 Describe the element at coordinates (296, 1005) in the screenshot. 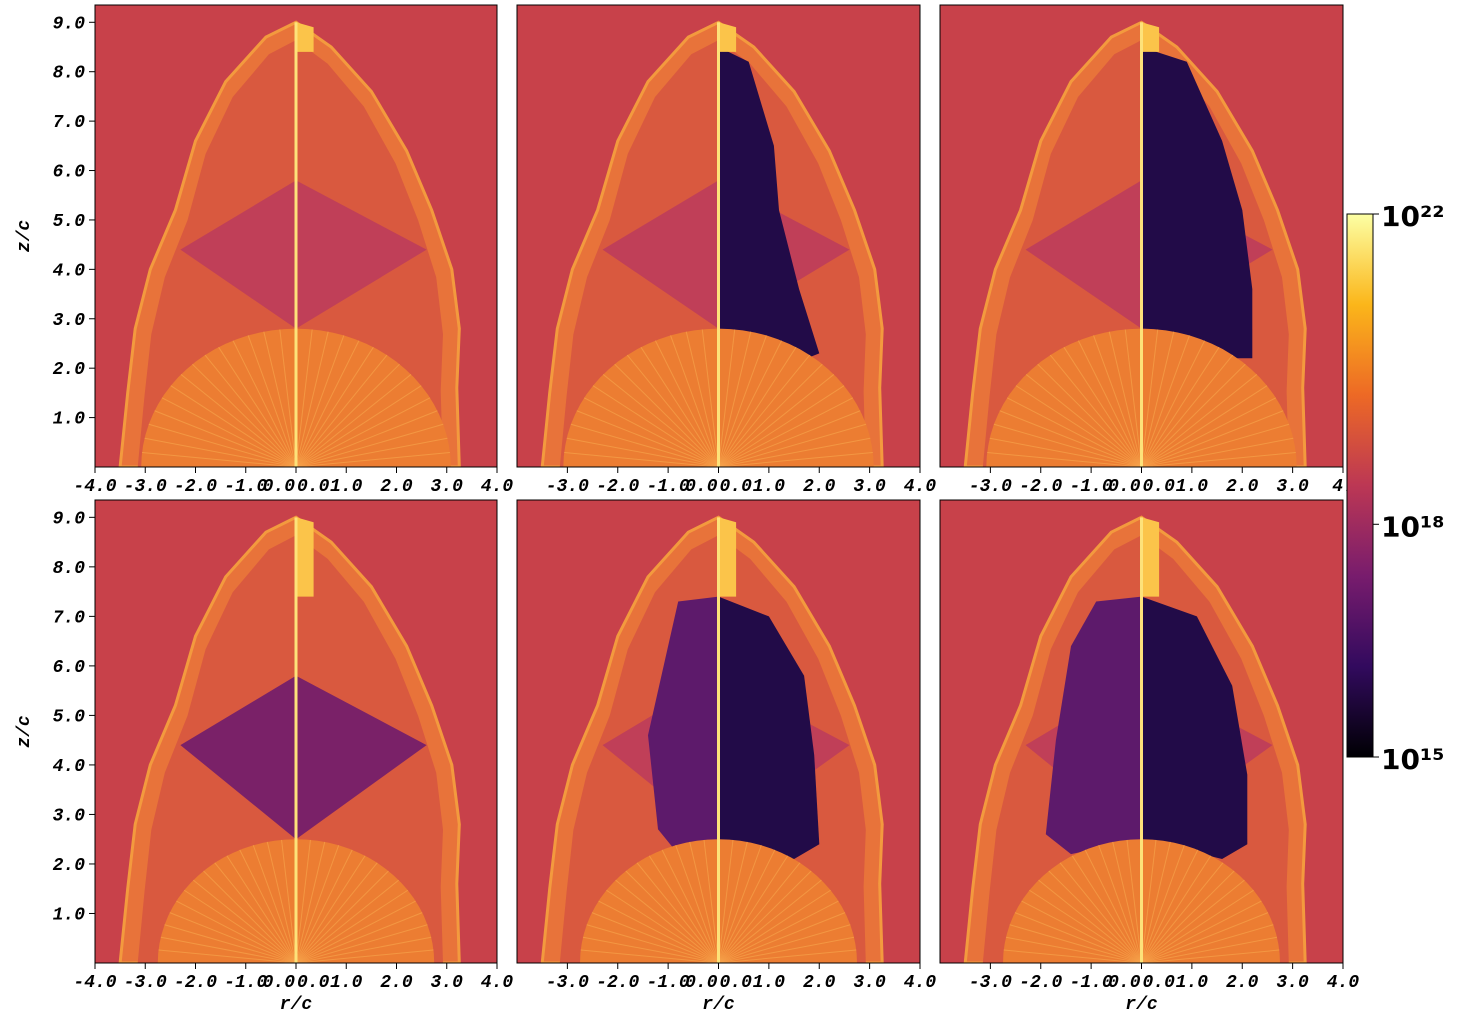

I see `x-axis-label: r/c` at that location.